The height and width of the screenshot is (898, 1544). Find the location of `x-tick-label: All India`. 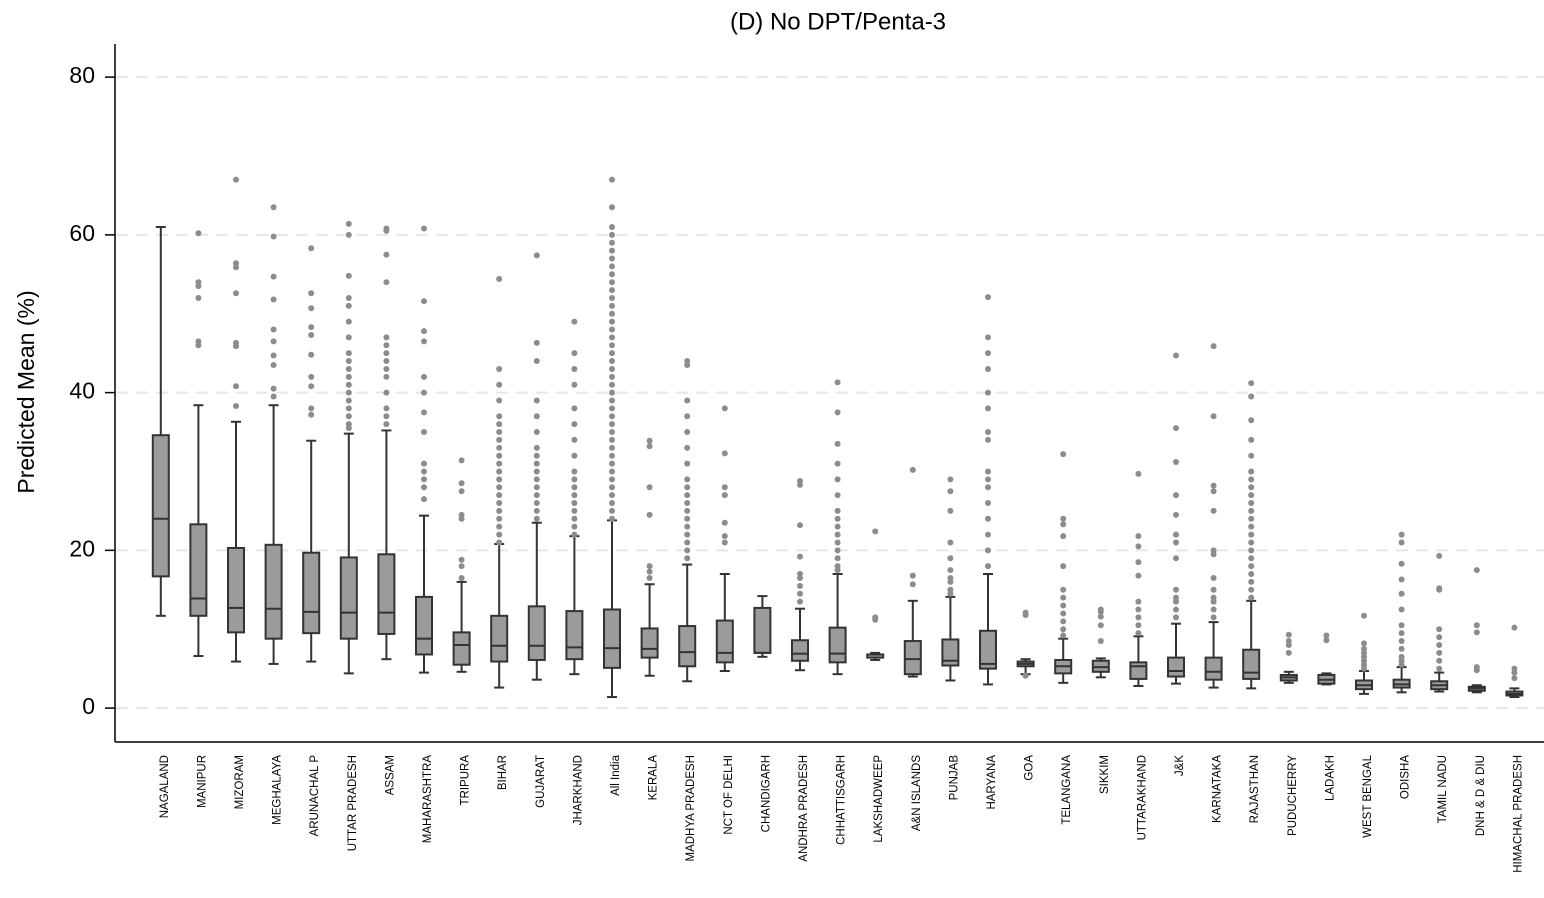

x-tick-label: All India is located at coordinates (616, 775).